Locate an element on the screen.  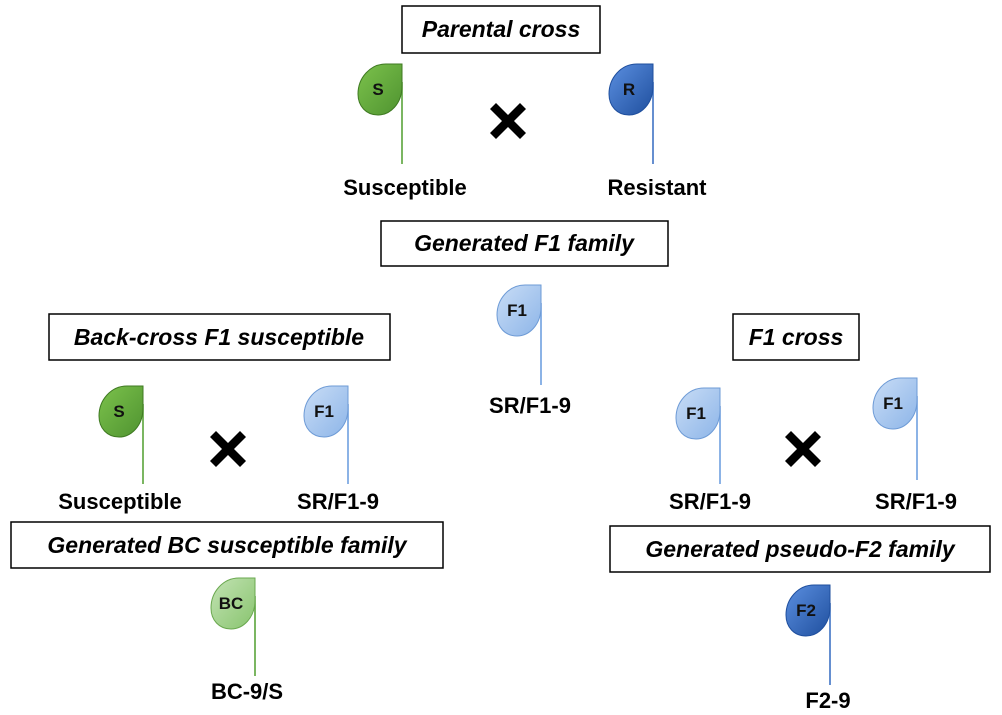
f1-cross-box: F1 cross is located at coordinates (796, 337).